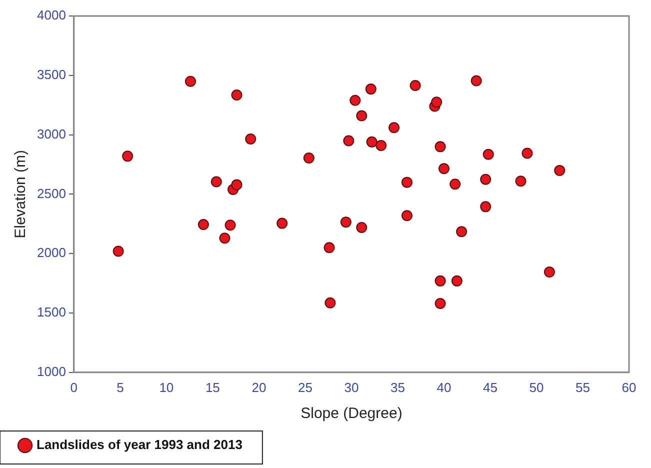 This screenshot has height=468, width=651. What do you see at coordinates (305, 387) in the screenshot?
I see `x-tick-label: 25` at bounding box center [305, 387].